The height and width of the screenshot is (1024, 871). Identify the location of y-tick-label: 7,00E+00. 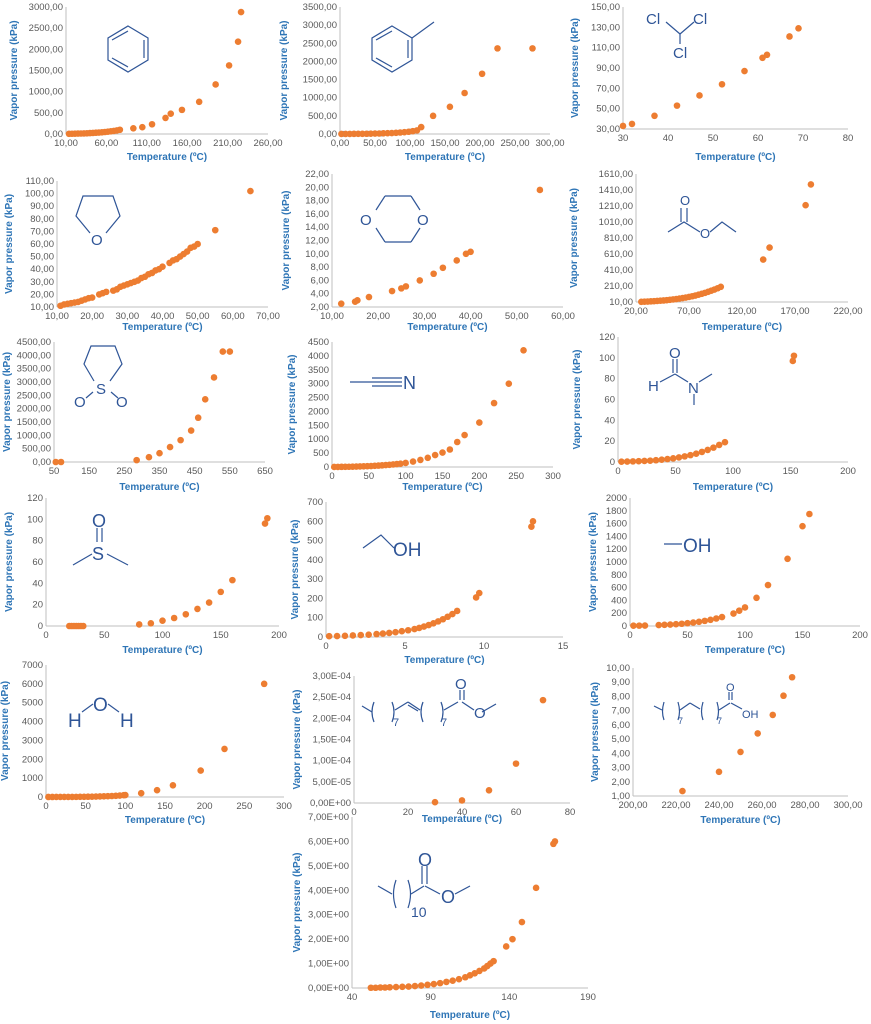
(328, 817).